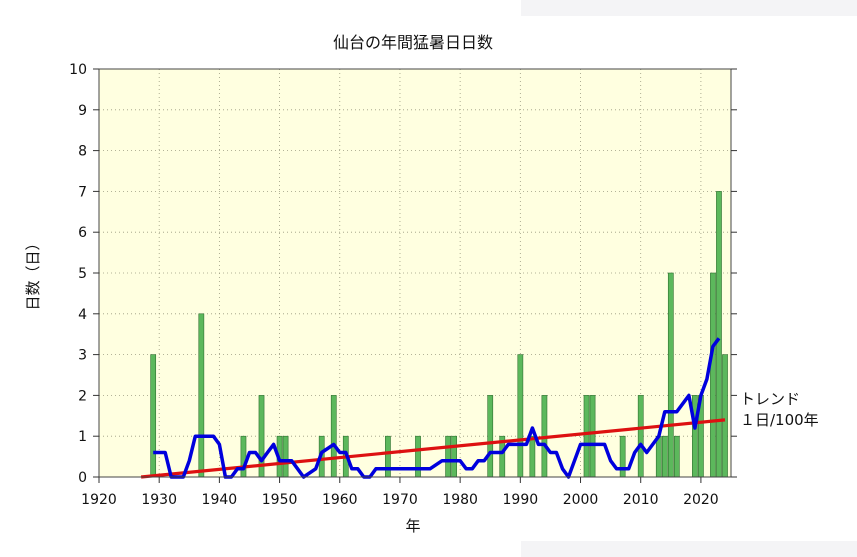 Image resolution: width=857 pixels, height=557 pixels. What do you see at coordinates (400, 500) in the screenshot?
I see `x-tick-label: 1970` at bounding box center [400, 500].